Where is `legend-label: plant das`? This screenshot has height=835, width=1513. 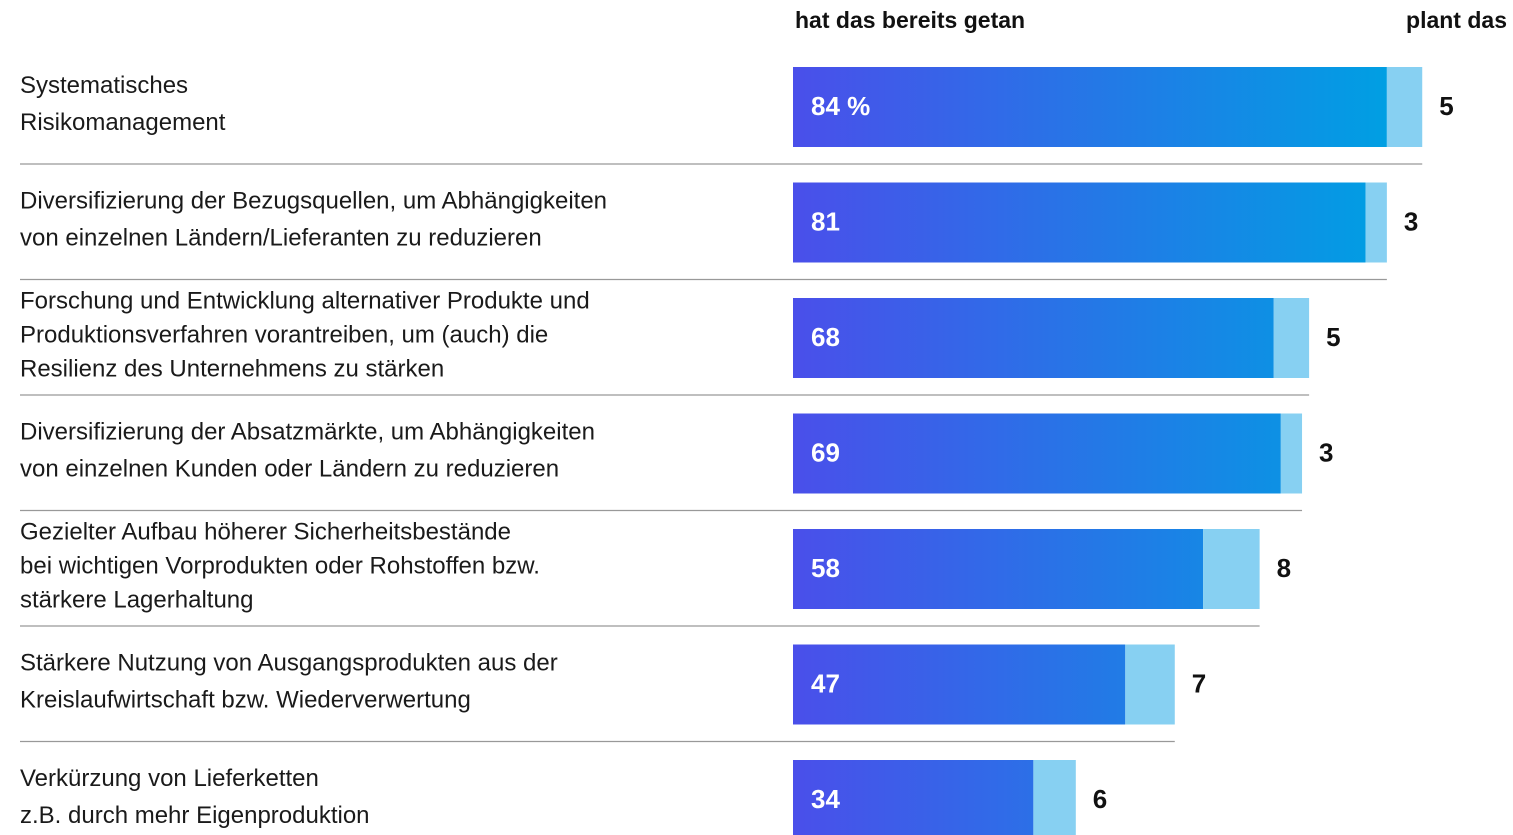 legend-label: plant das is located at coordinates (1456, 20).